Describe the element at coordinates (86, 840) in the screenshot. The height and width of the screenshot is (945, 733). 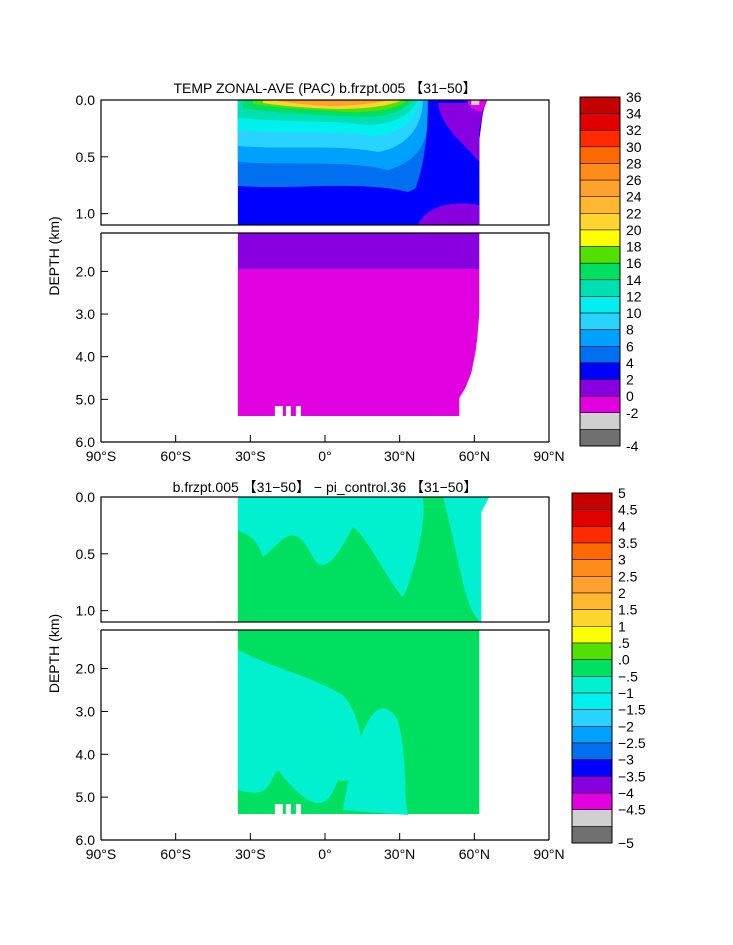
I see `y-tick-label: 6.0` at that location.